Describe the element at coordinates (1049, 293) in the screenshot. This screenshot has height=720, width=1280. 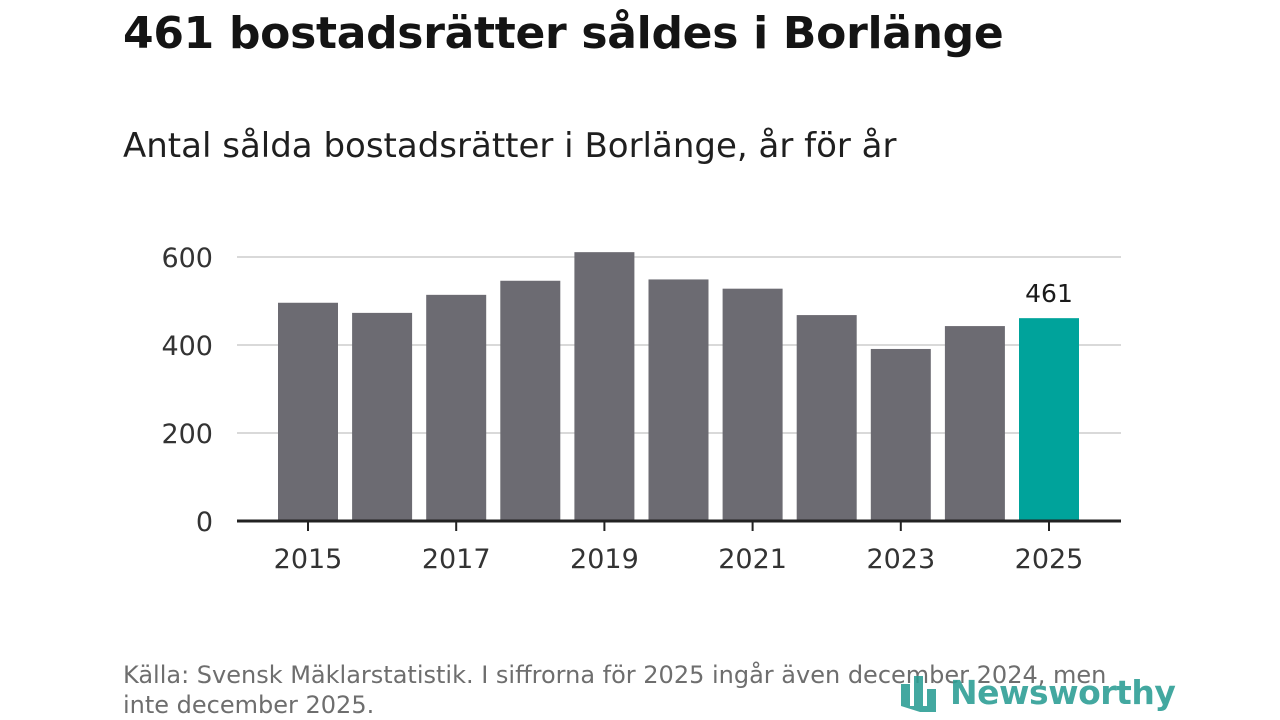
I see `data-label-2025: 461` at that location.